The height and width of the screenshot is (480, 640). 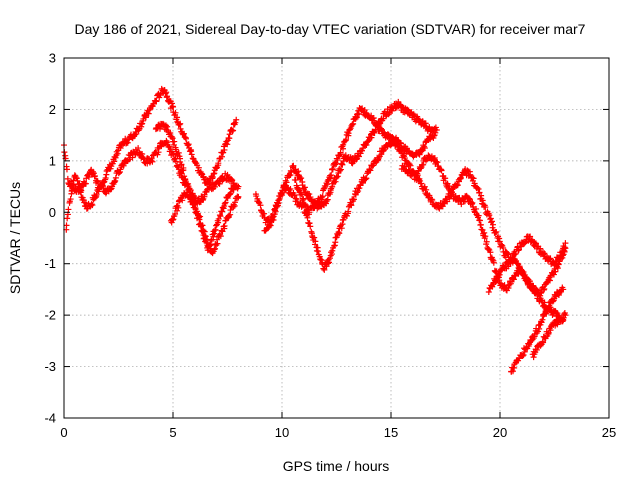 What do you see at coordinates (391, 432) in the screenshot?
I see `x-tick-label: 15` at bounding box center [391, 432].